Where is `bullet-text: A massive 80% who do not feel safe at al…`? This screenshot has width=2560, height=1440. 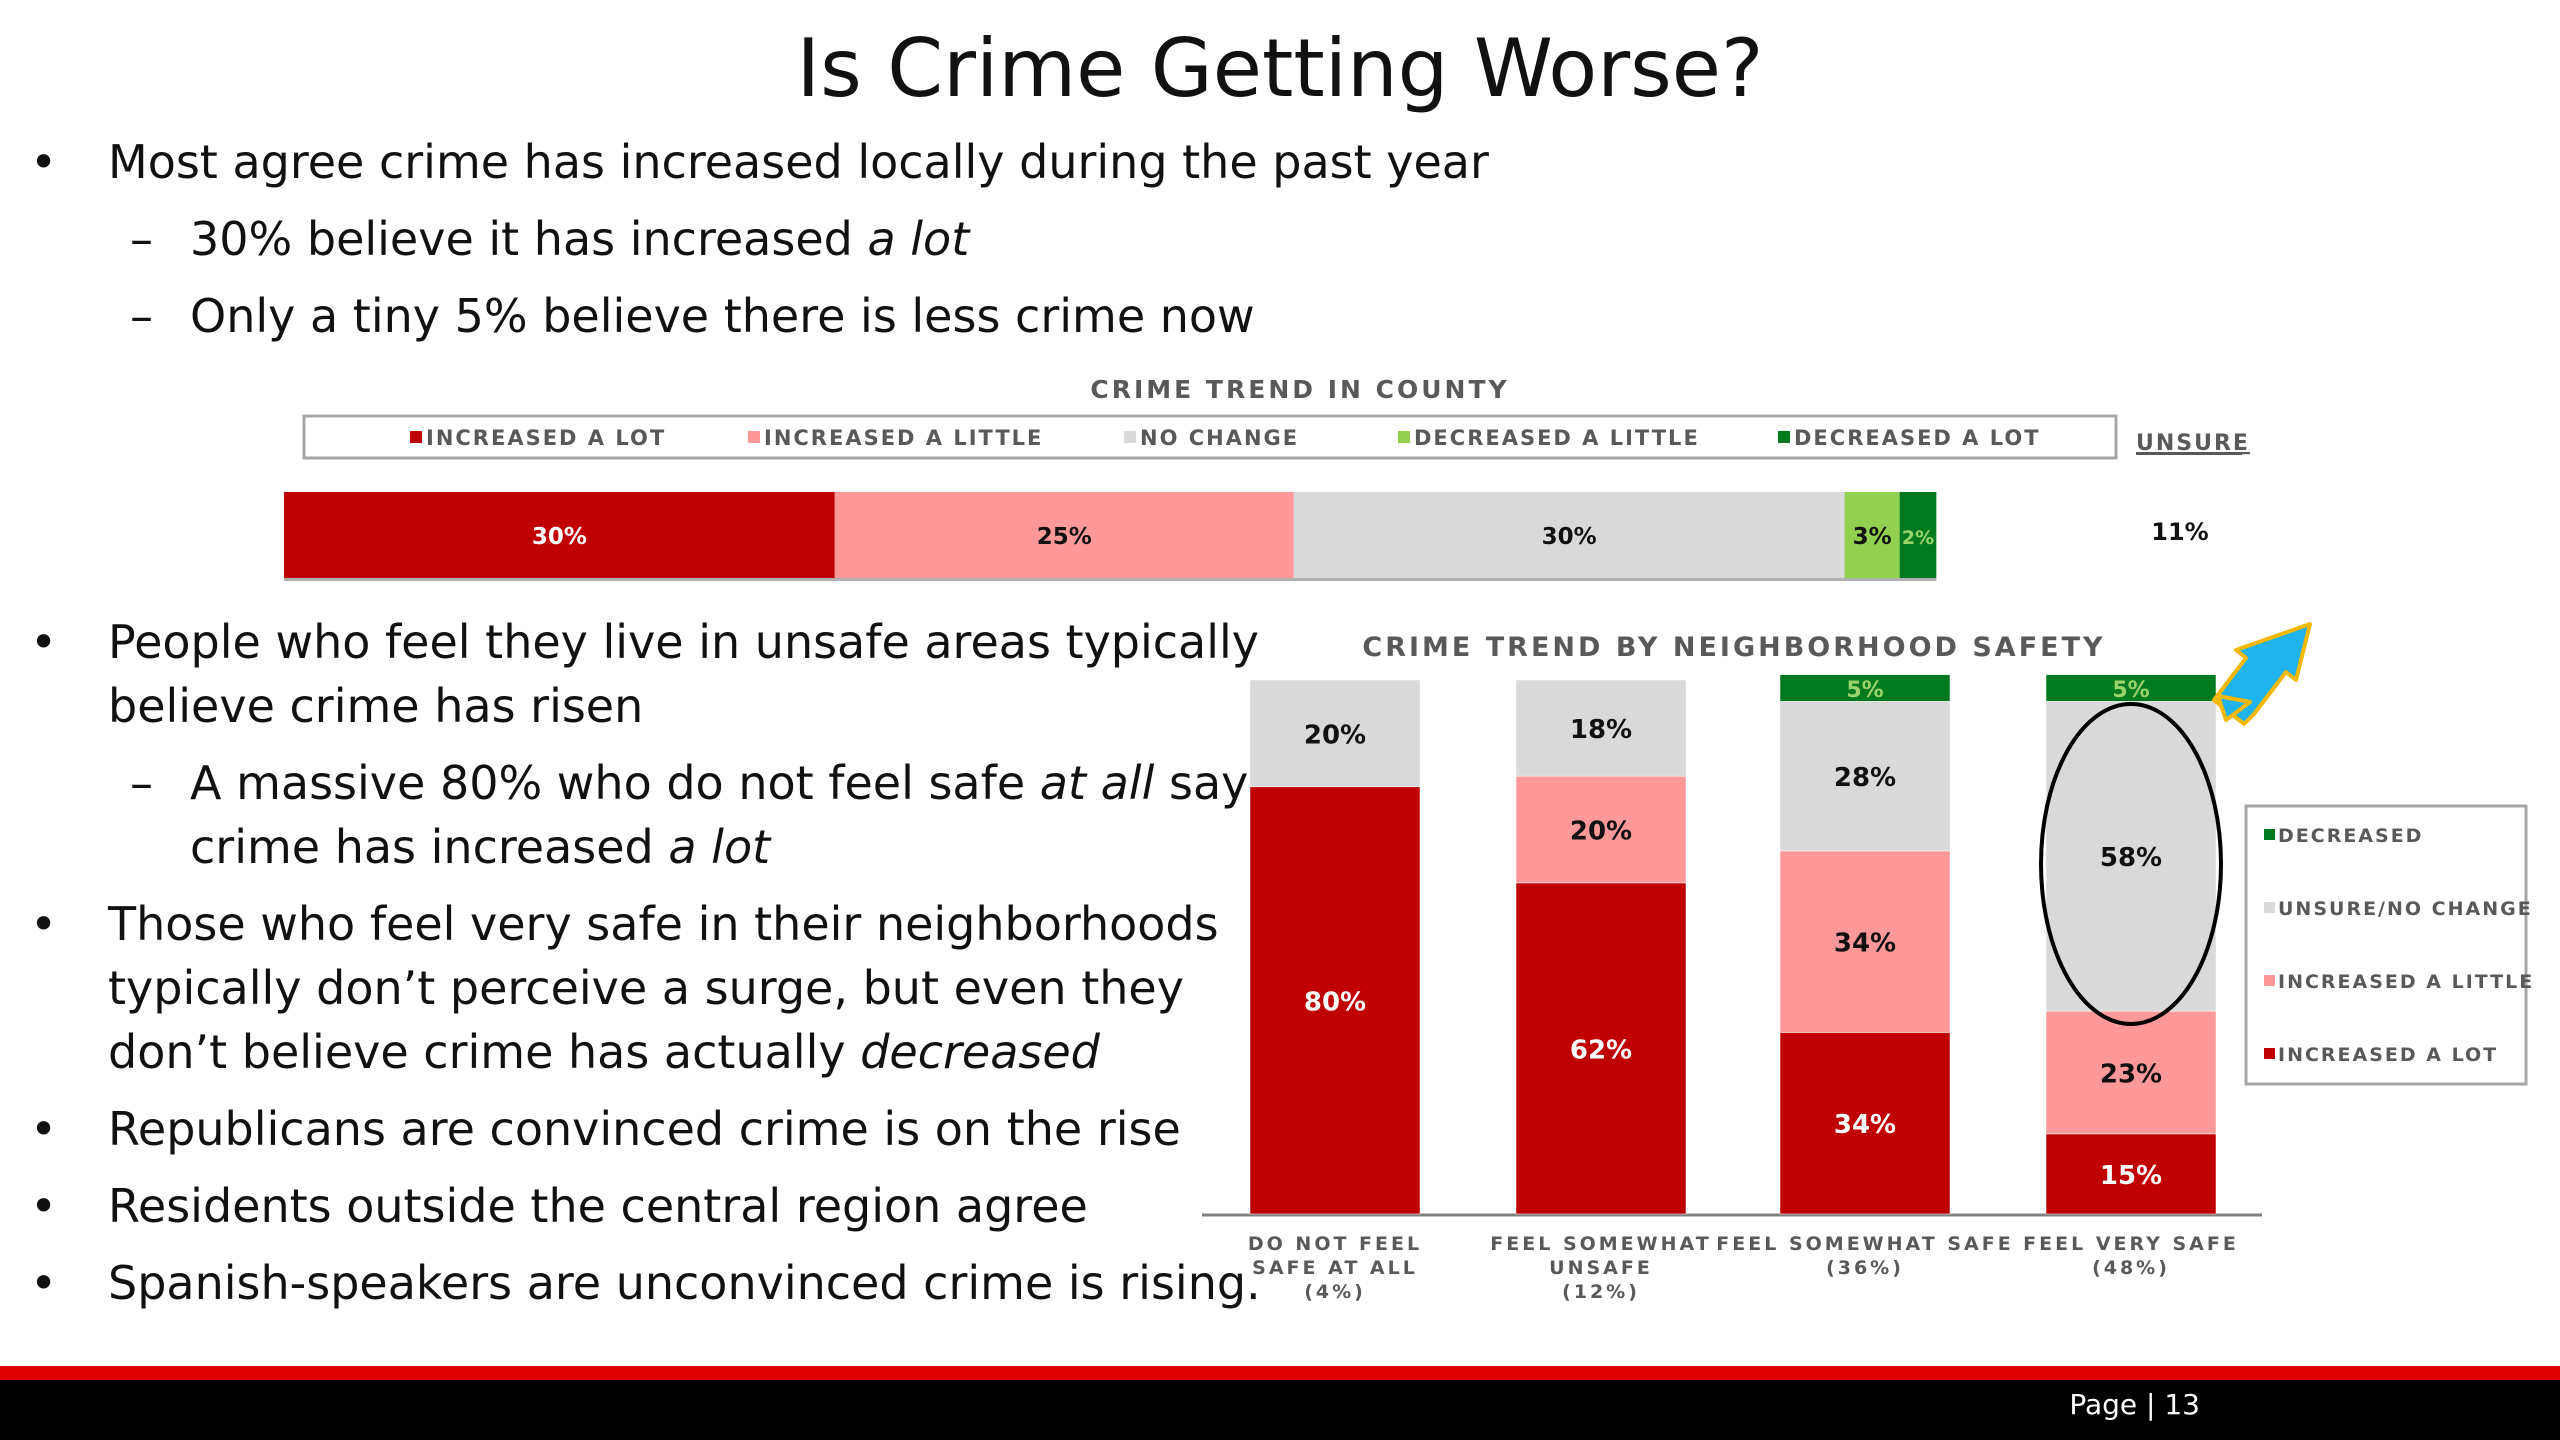
bullet-text: A massive 80% who do not feel safe at al… is located at coordinates (719, 783).